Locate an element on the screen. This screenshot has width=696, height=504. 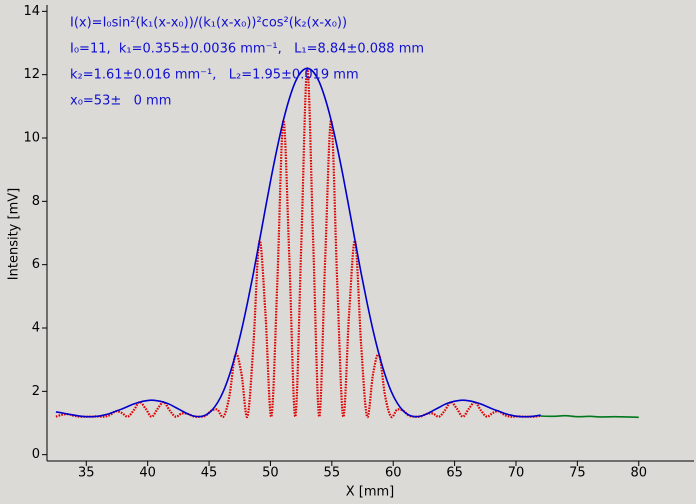
x-tick-label: 35 is located at coordinates (86, 473).